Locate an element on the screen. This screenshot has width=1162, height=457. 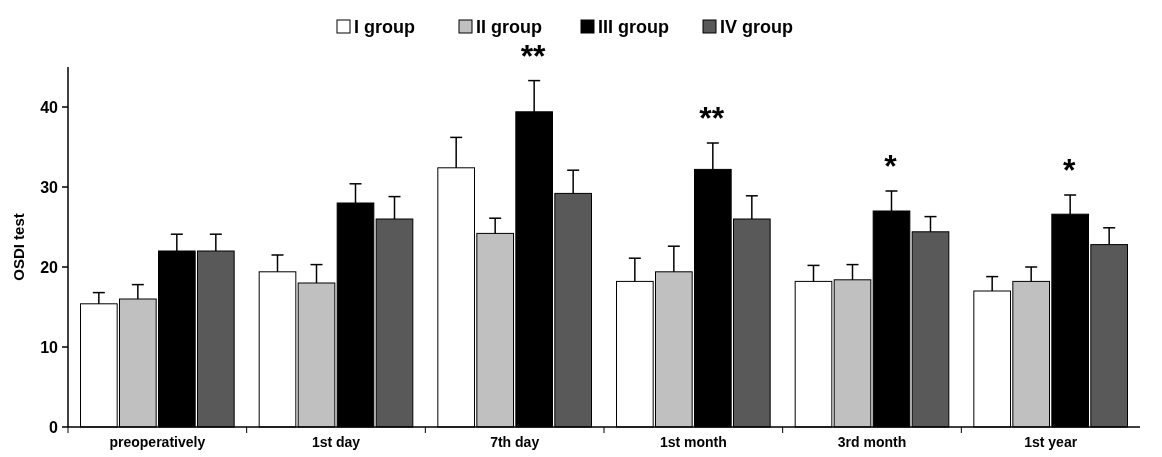
x-tick-label: preoperatively is located at coordinates (157, 442).